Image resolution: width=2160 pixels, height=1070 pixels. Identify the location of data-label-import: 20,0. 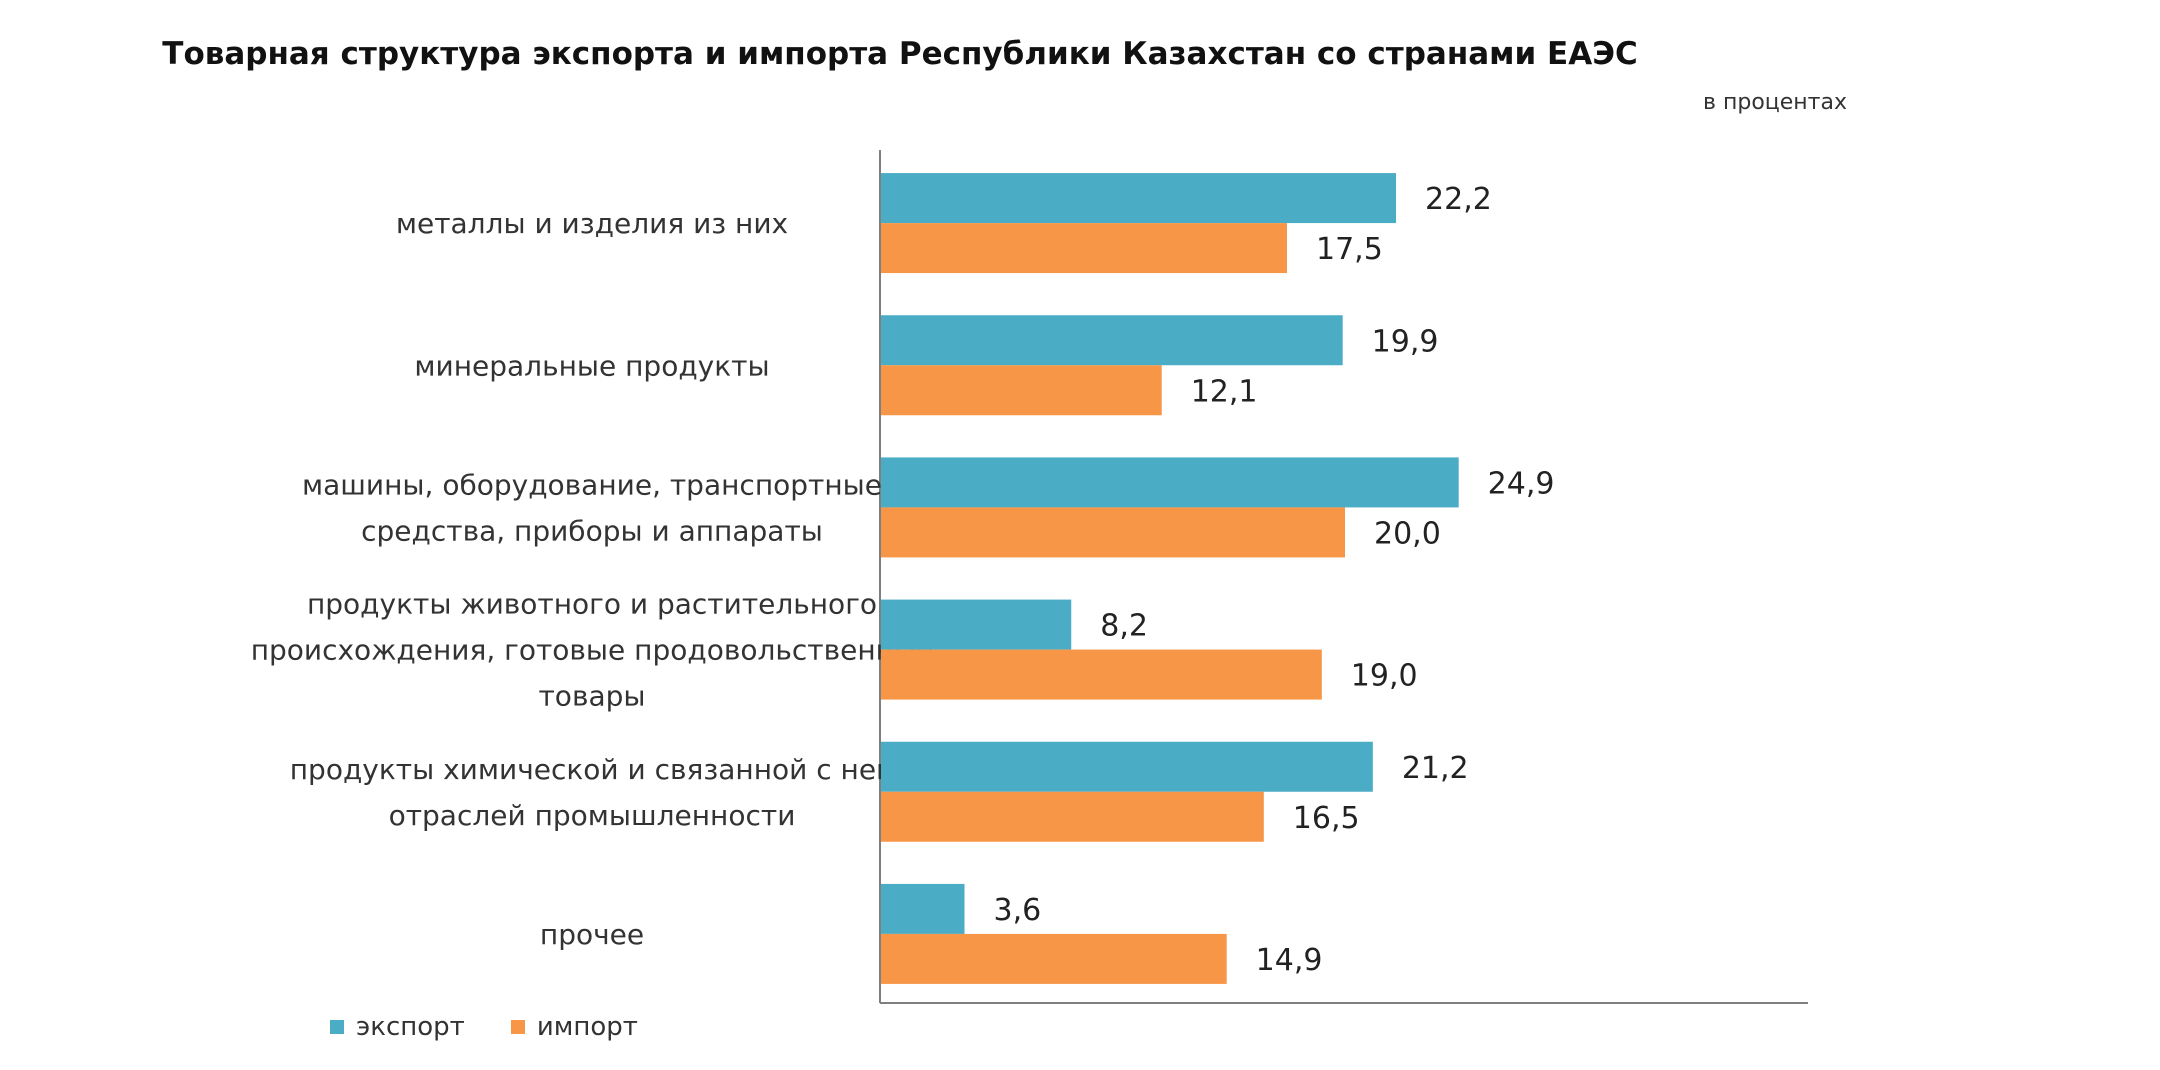
(1407, 533).